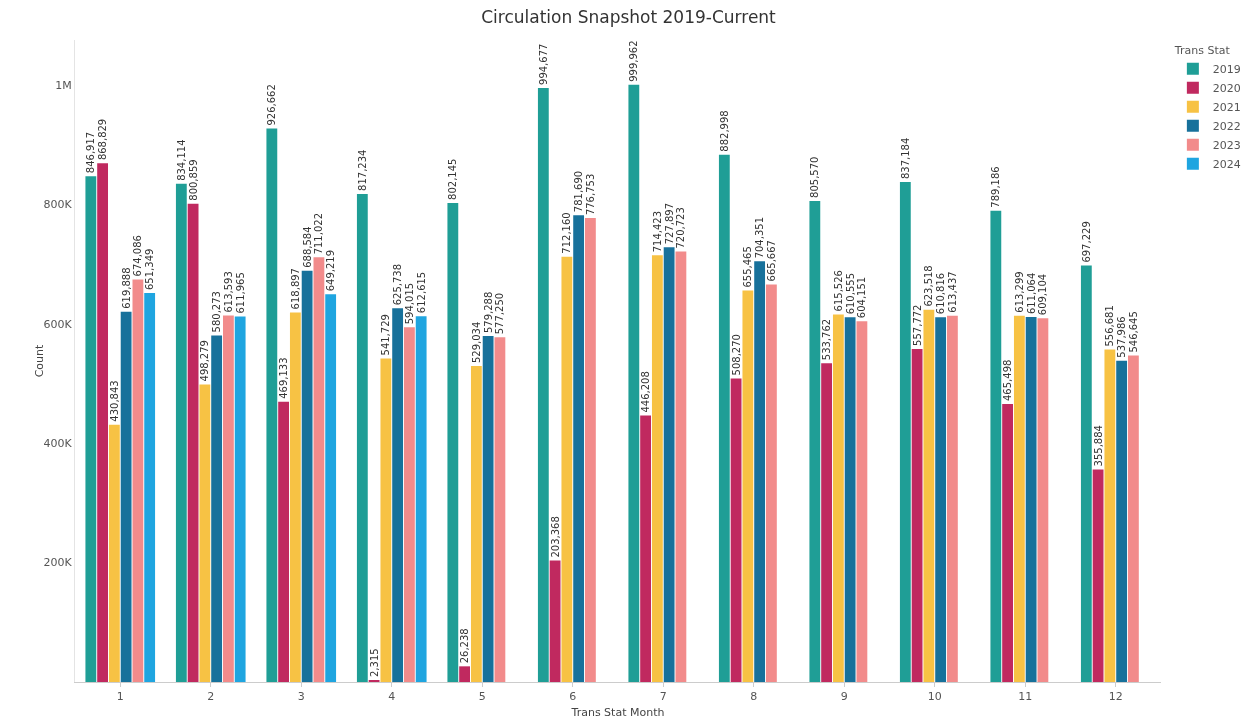 The width and height of the screenshot is (1257, 727). I want to click on y-tick-label: 800K, so click(58, 205).